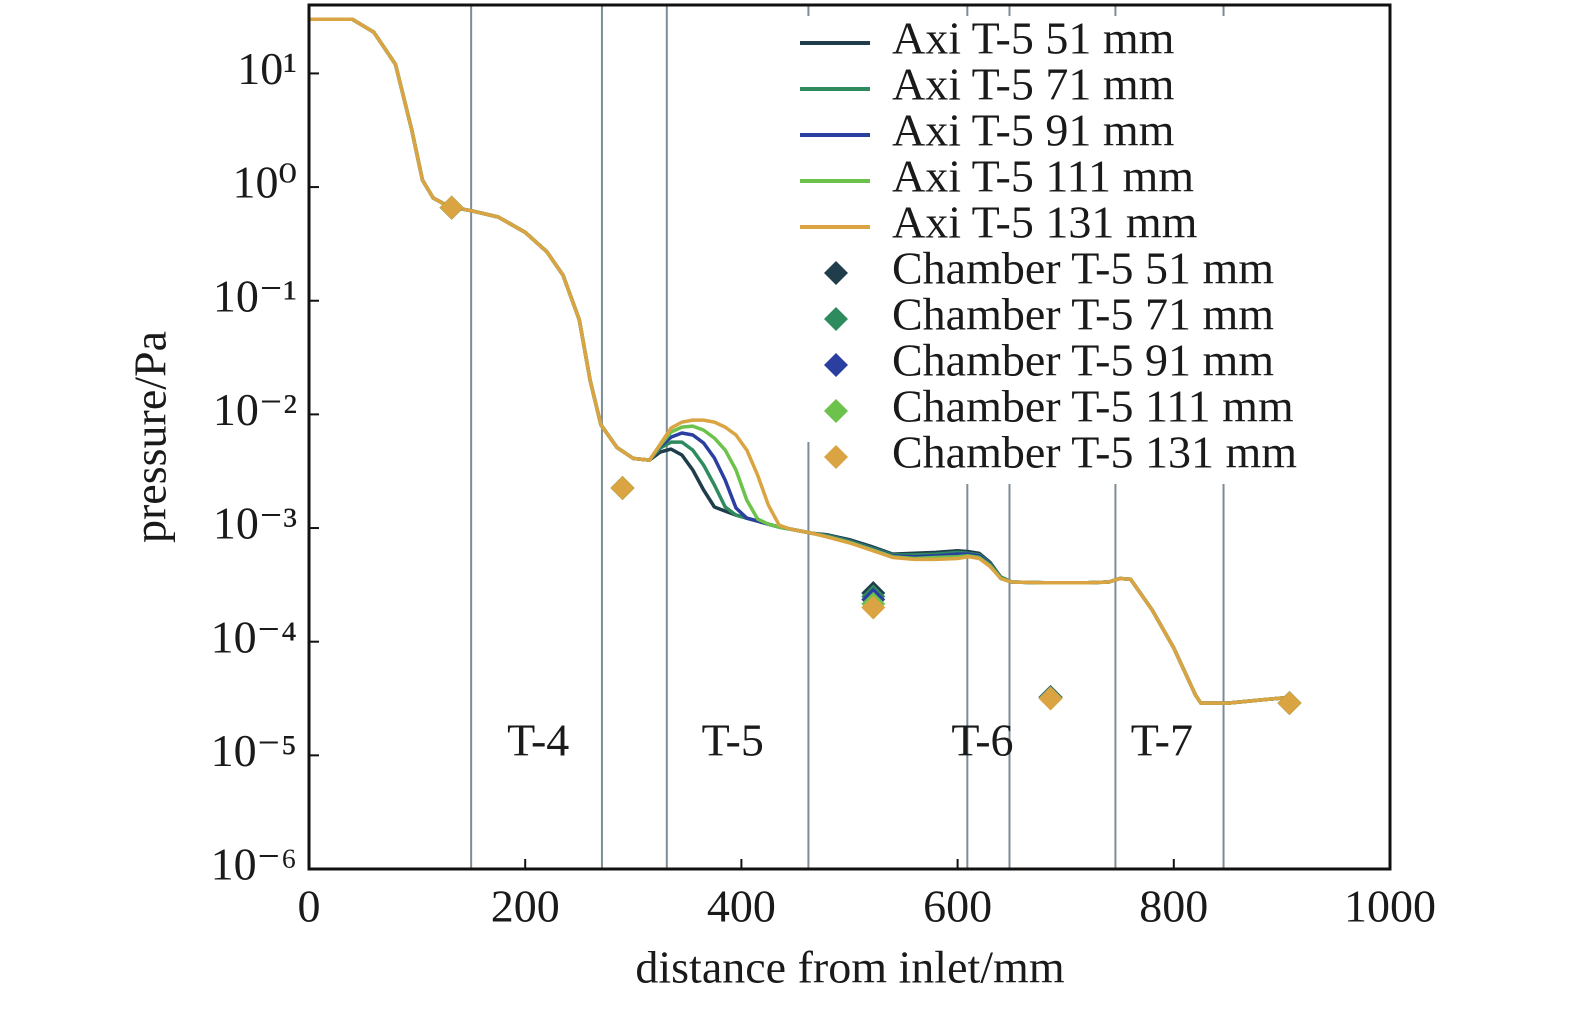 This screenshot has width=1575, height=1012. What do you see at coordinates (150, 437) in the screenshot?
I see `y-axis-label: pressure/Pa` at bounding box center [150, 437].